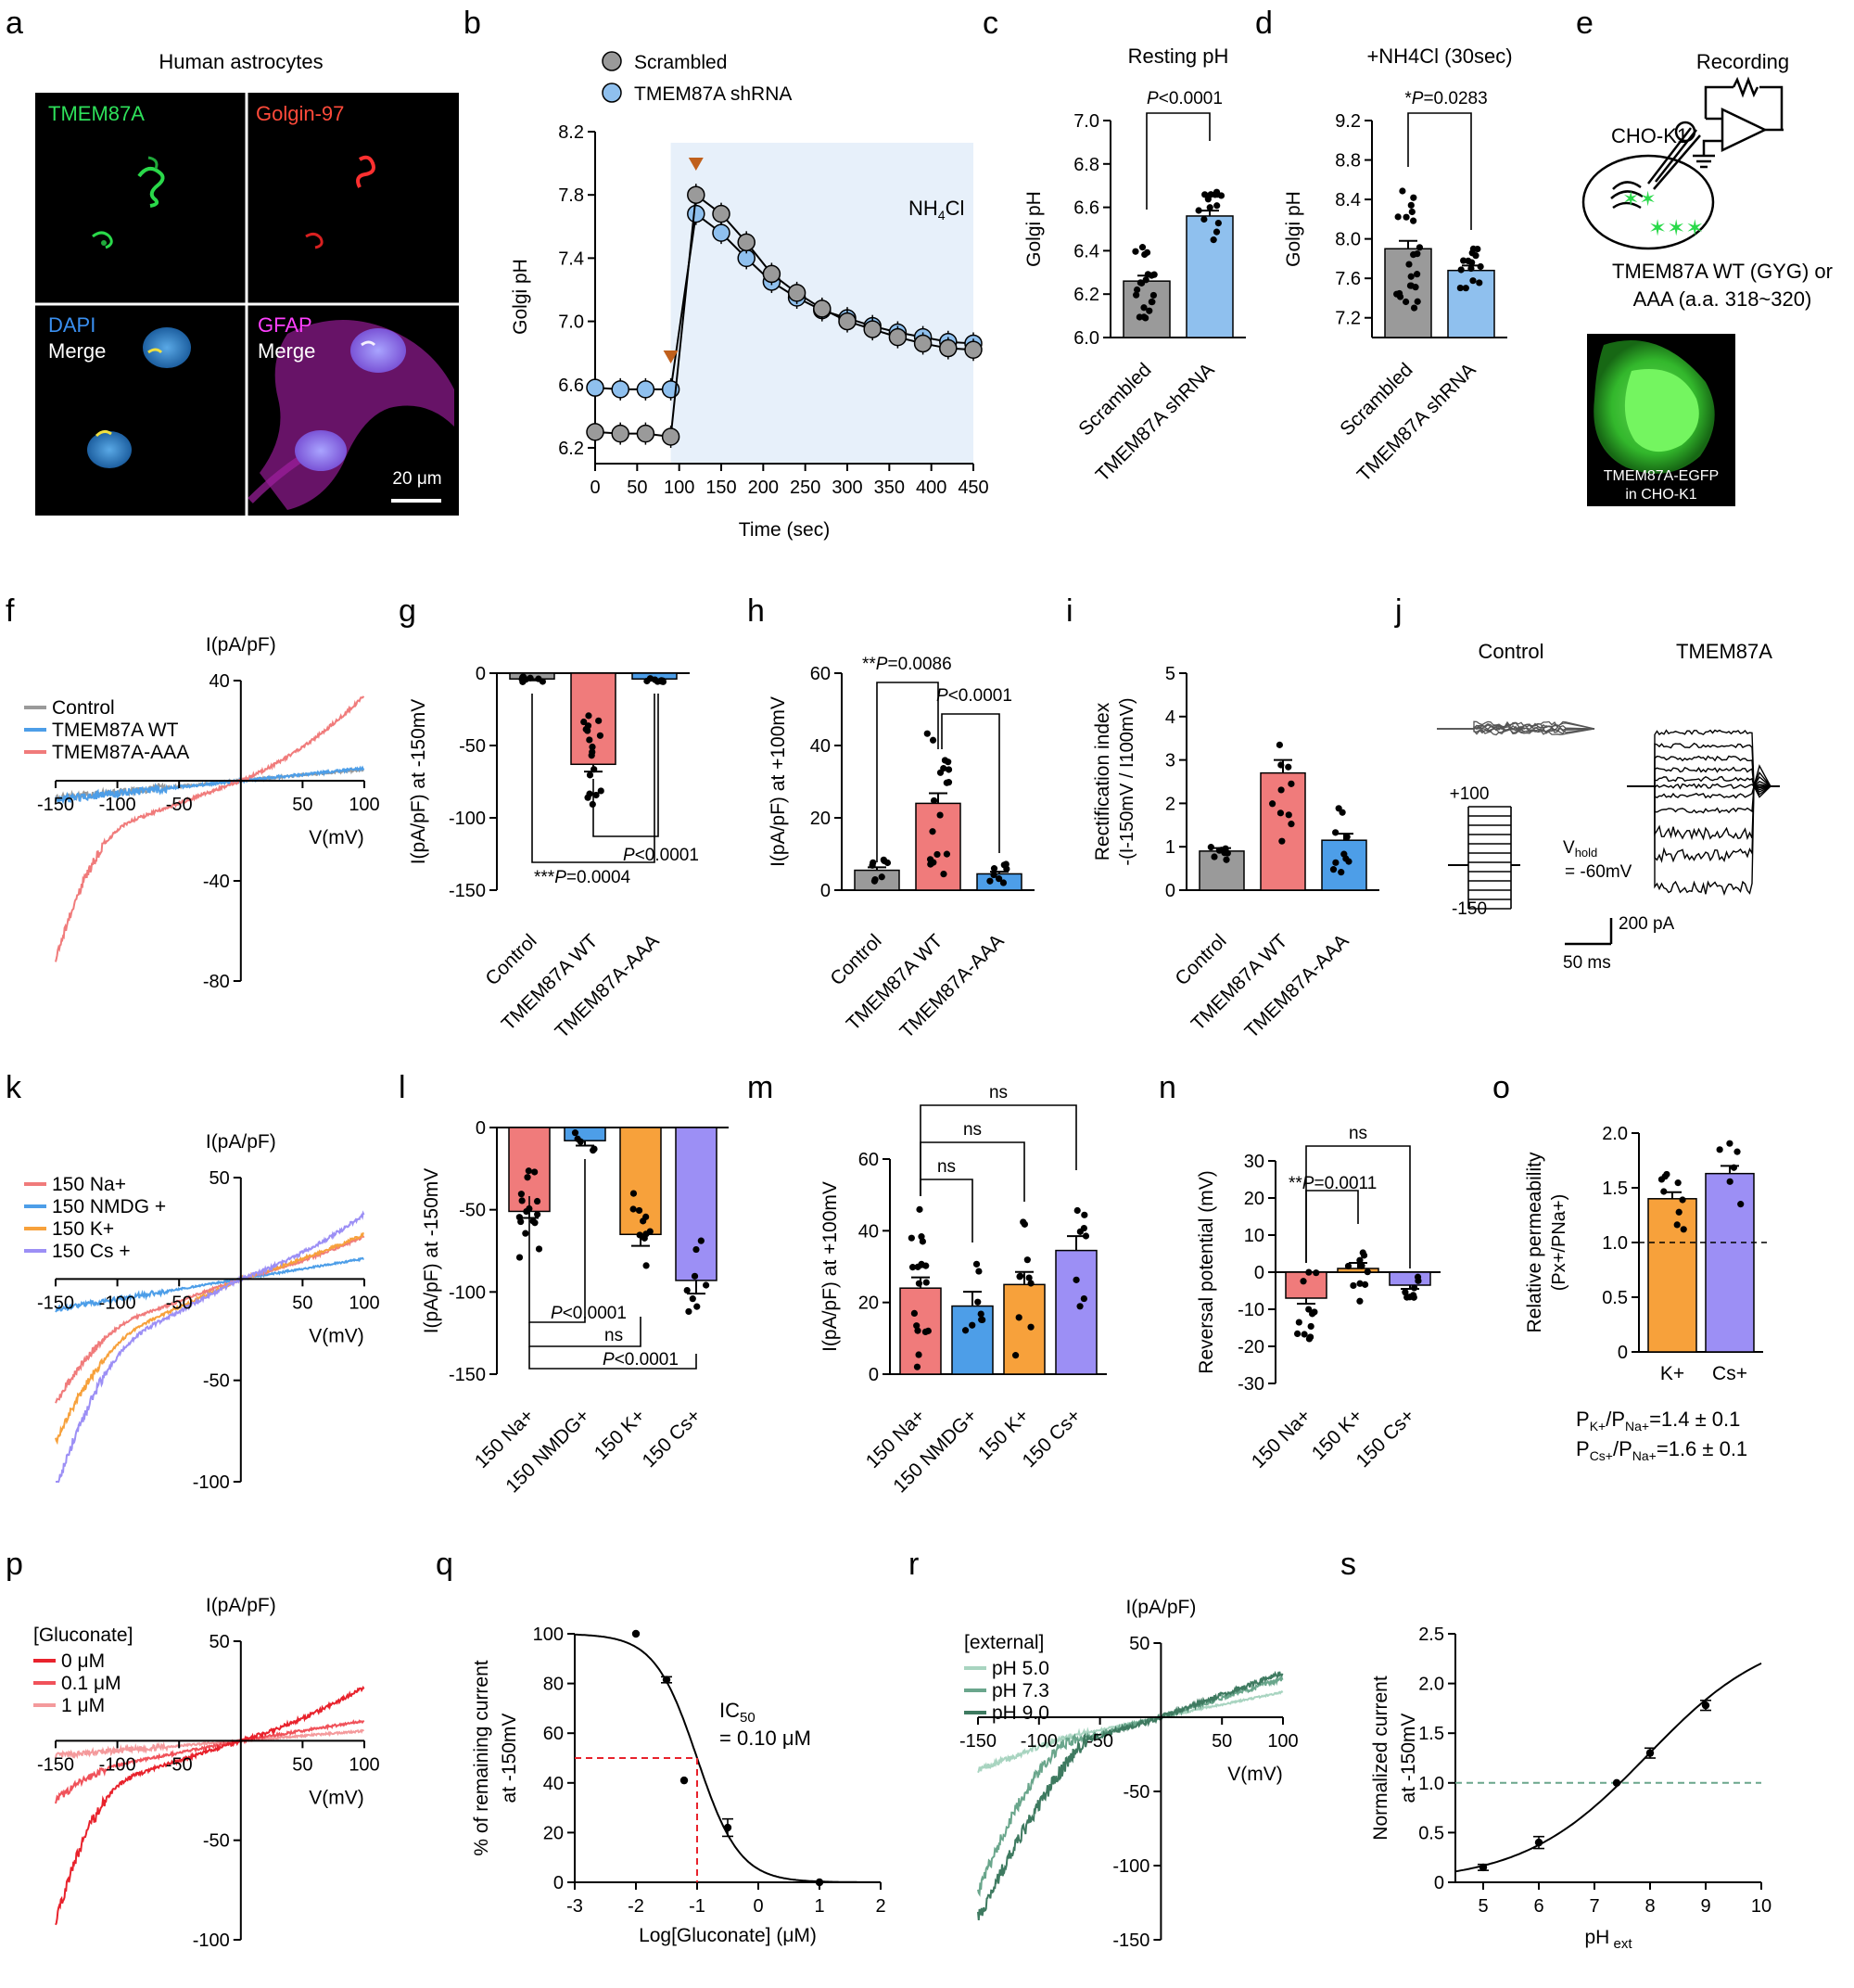  What do you see at coordinates (1672, 1373) in the screenshot?
I see `x-category-label: K+` at bounding box center [1672, 1373].